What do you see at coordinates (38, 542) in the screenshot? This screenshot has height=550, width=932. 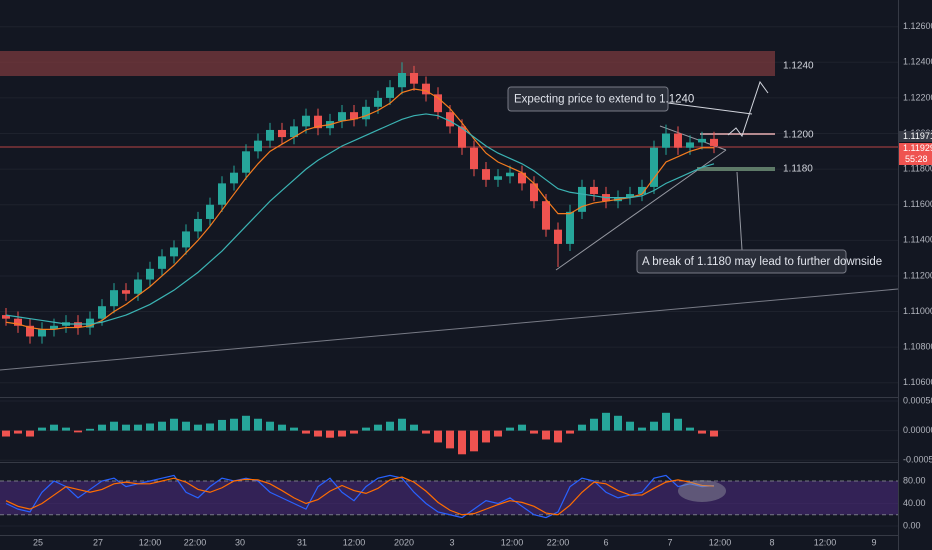 I see `x-tick-label: 25` at bounding box center [38, 542].